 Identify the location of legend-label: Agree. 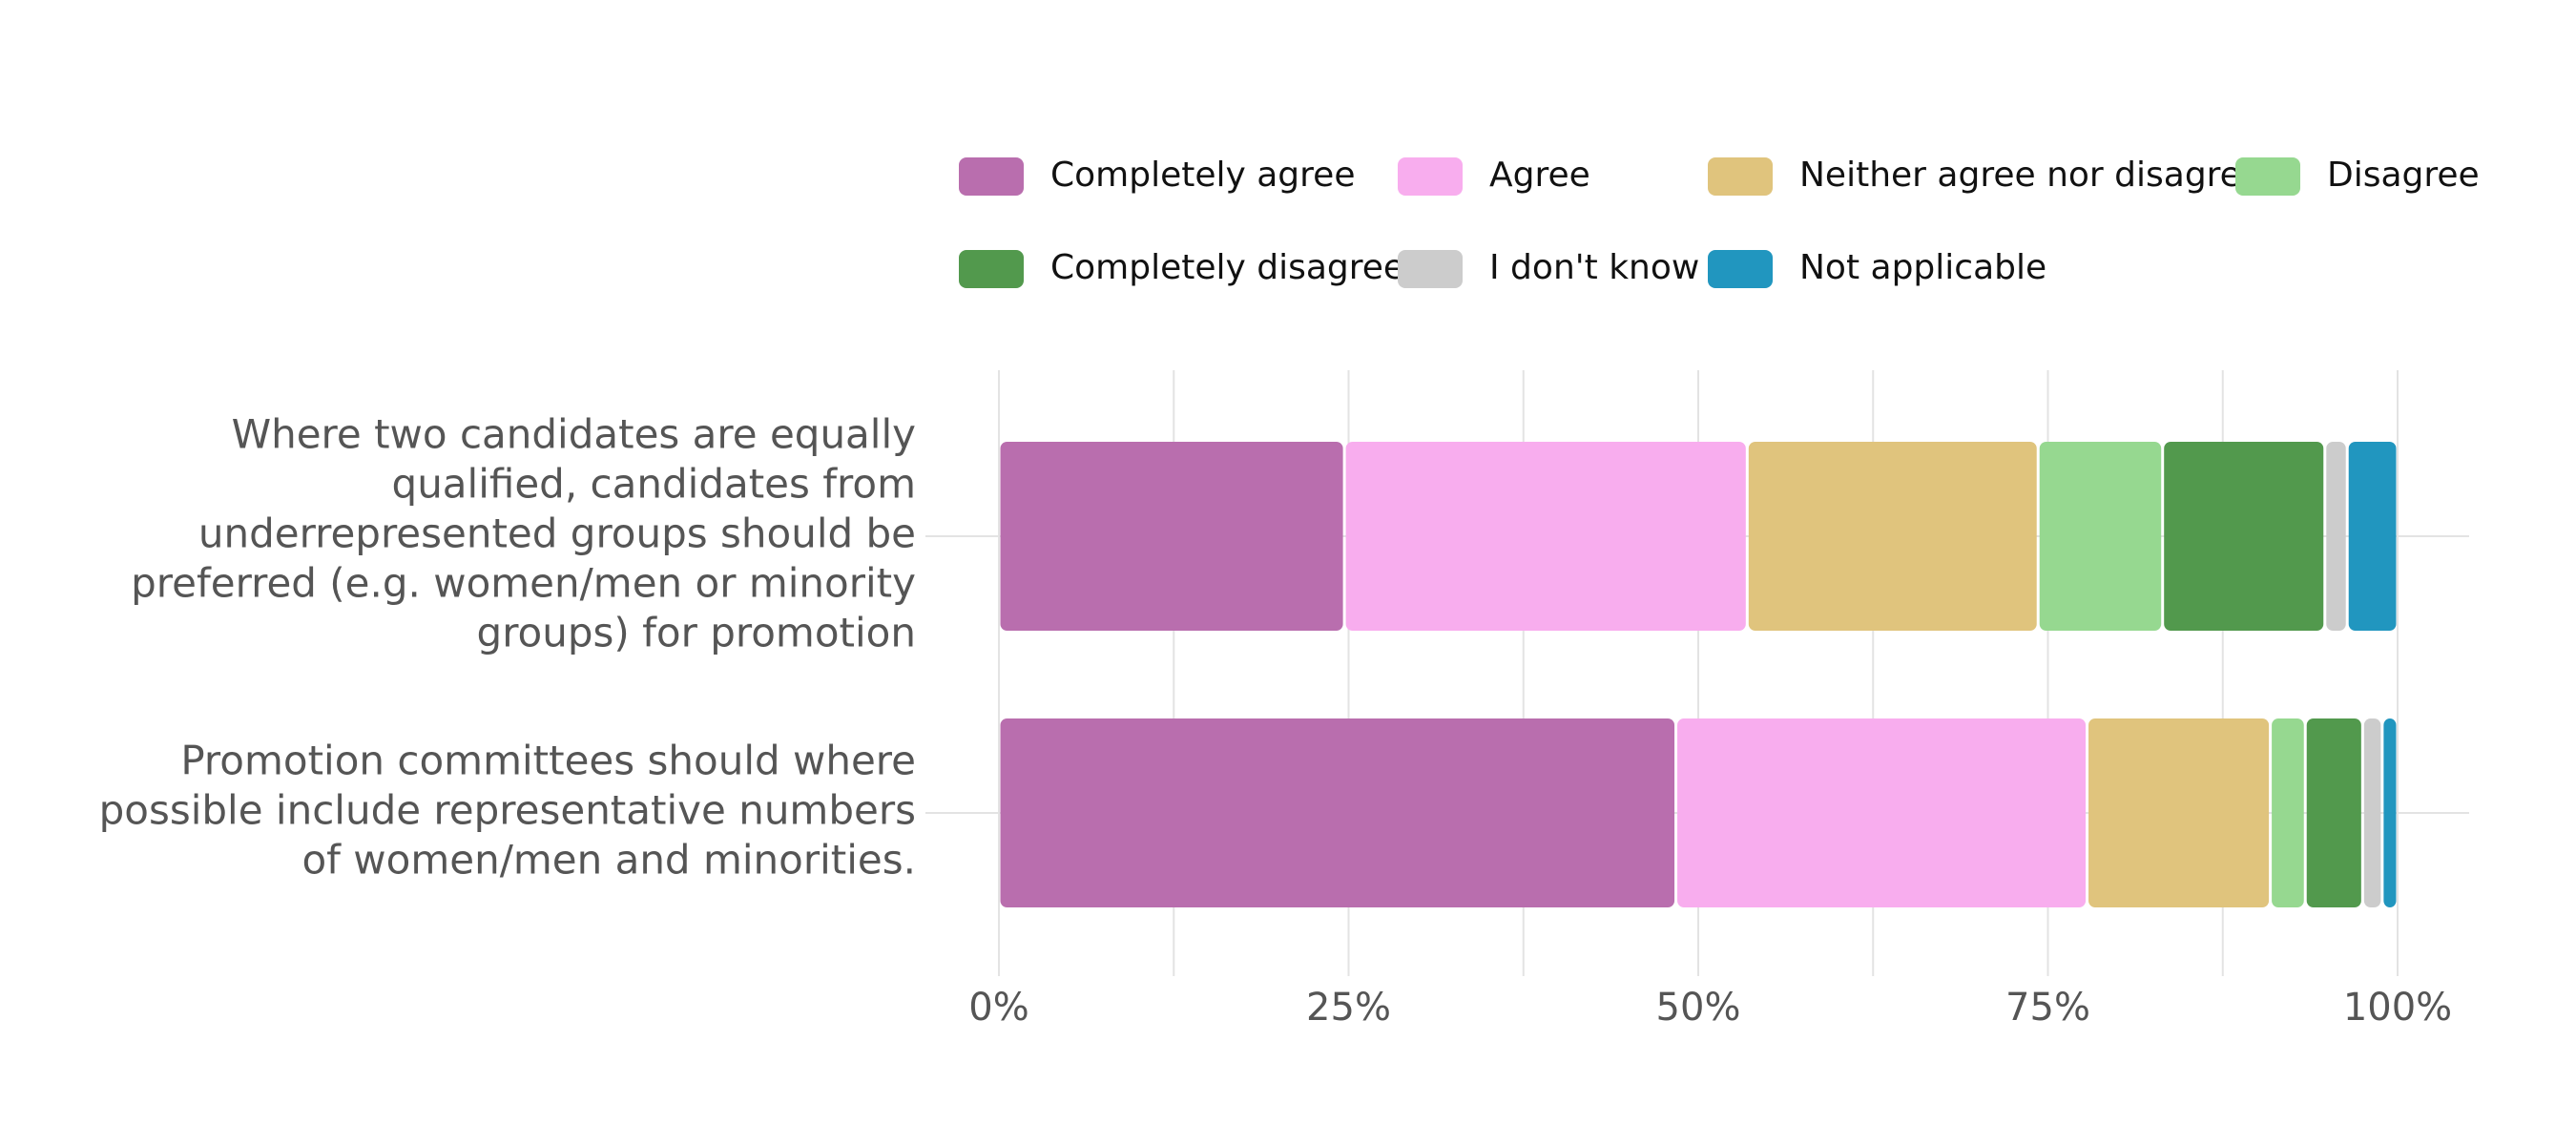
(1539, 175).